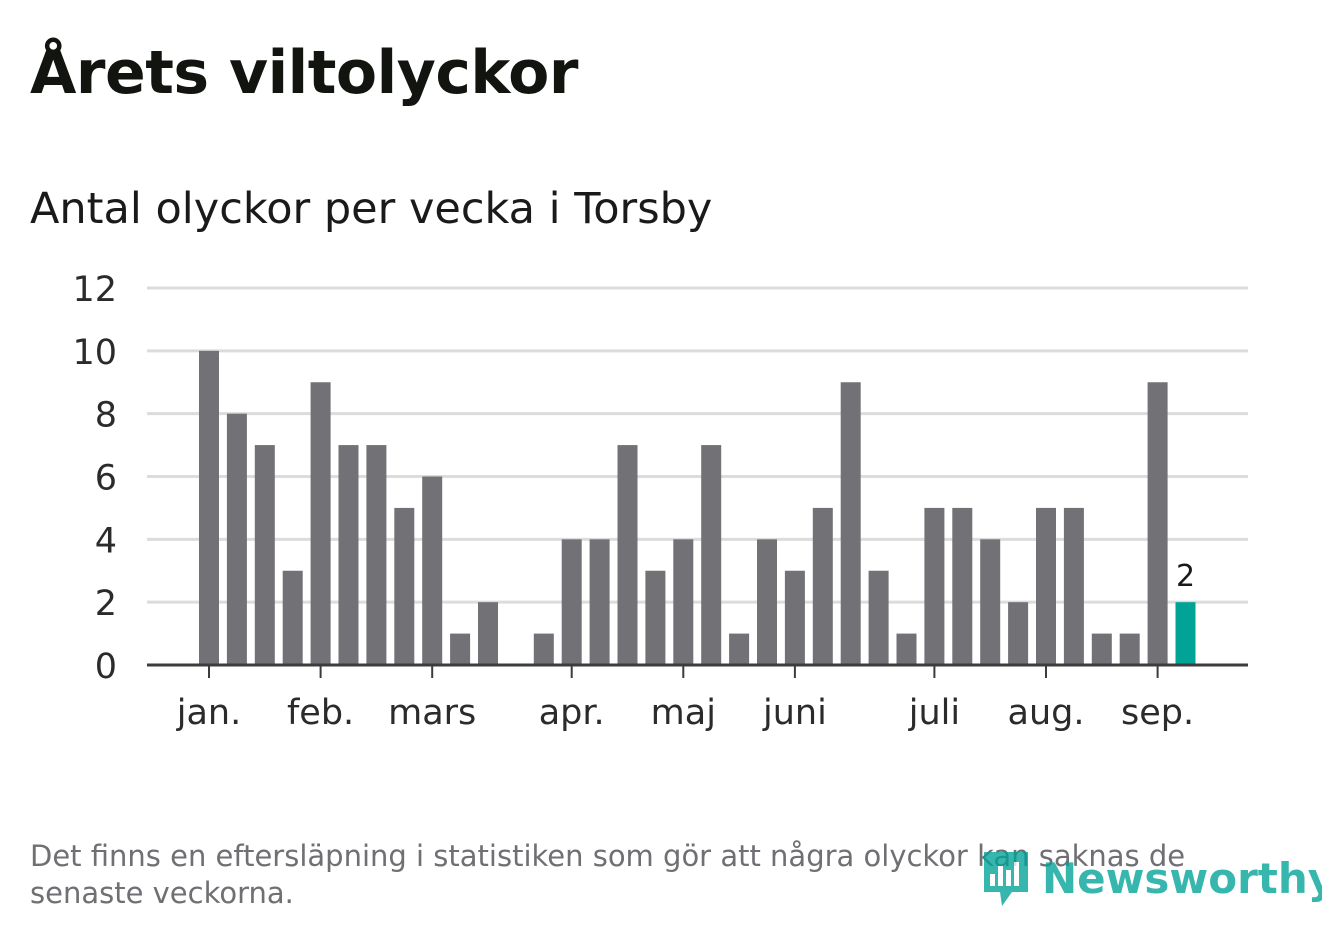  I want to click on y-tick-label: 10, so click(94, 353).